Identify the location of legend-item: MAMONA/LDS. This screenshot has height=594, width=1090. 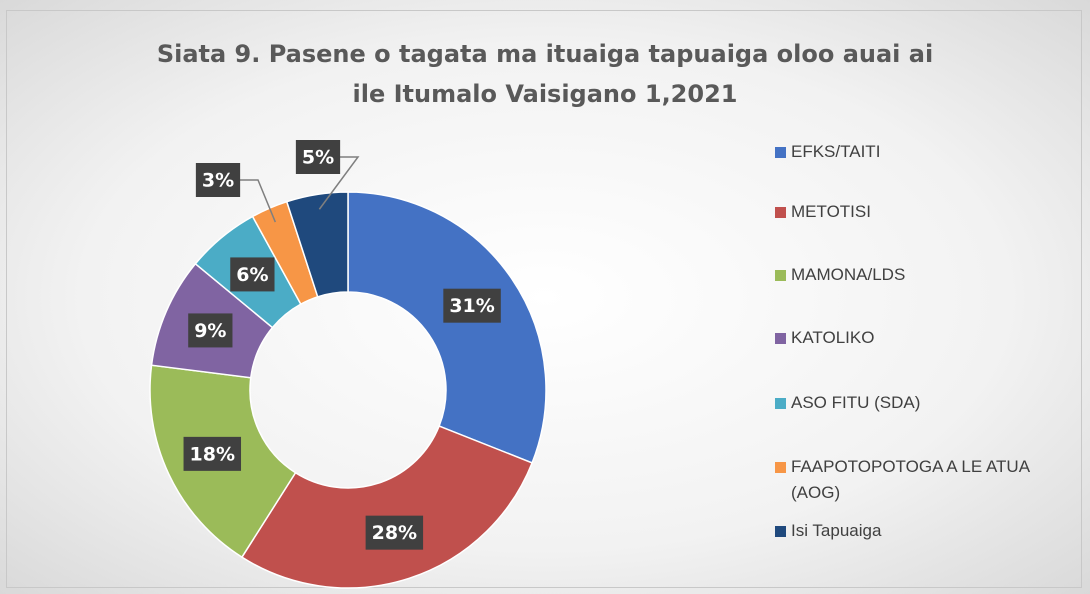
(905, 275).